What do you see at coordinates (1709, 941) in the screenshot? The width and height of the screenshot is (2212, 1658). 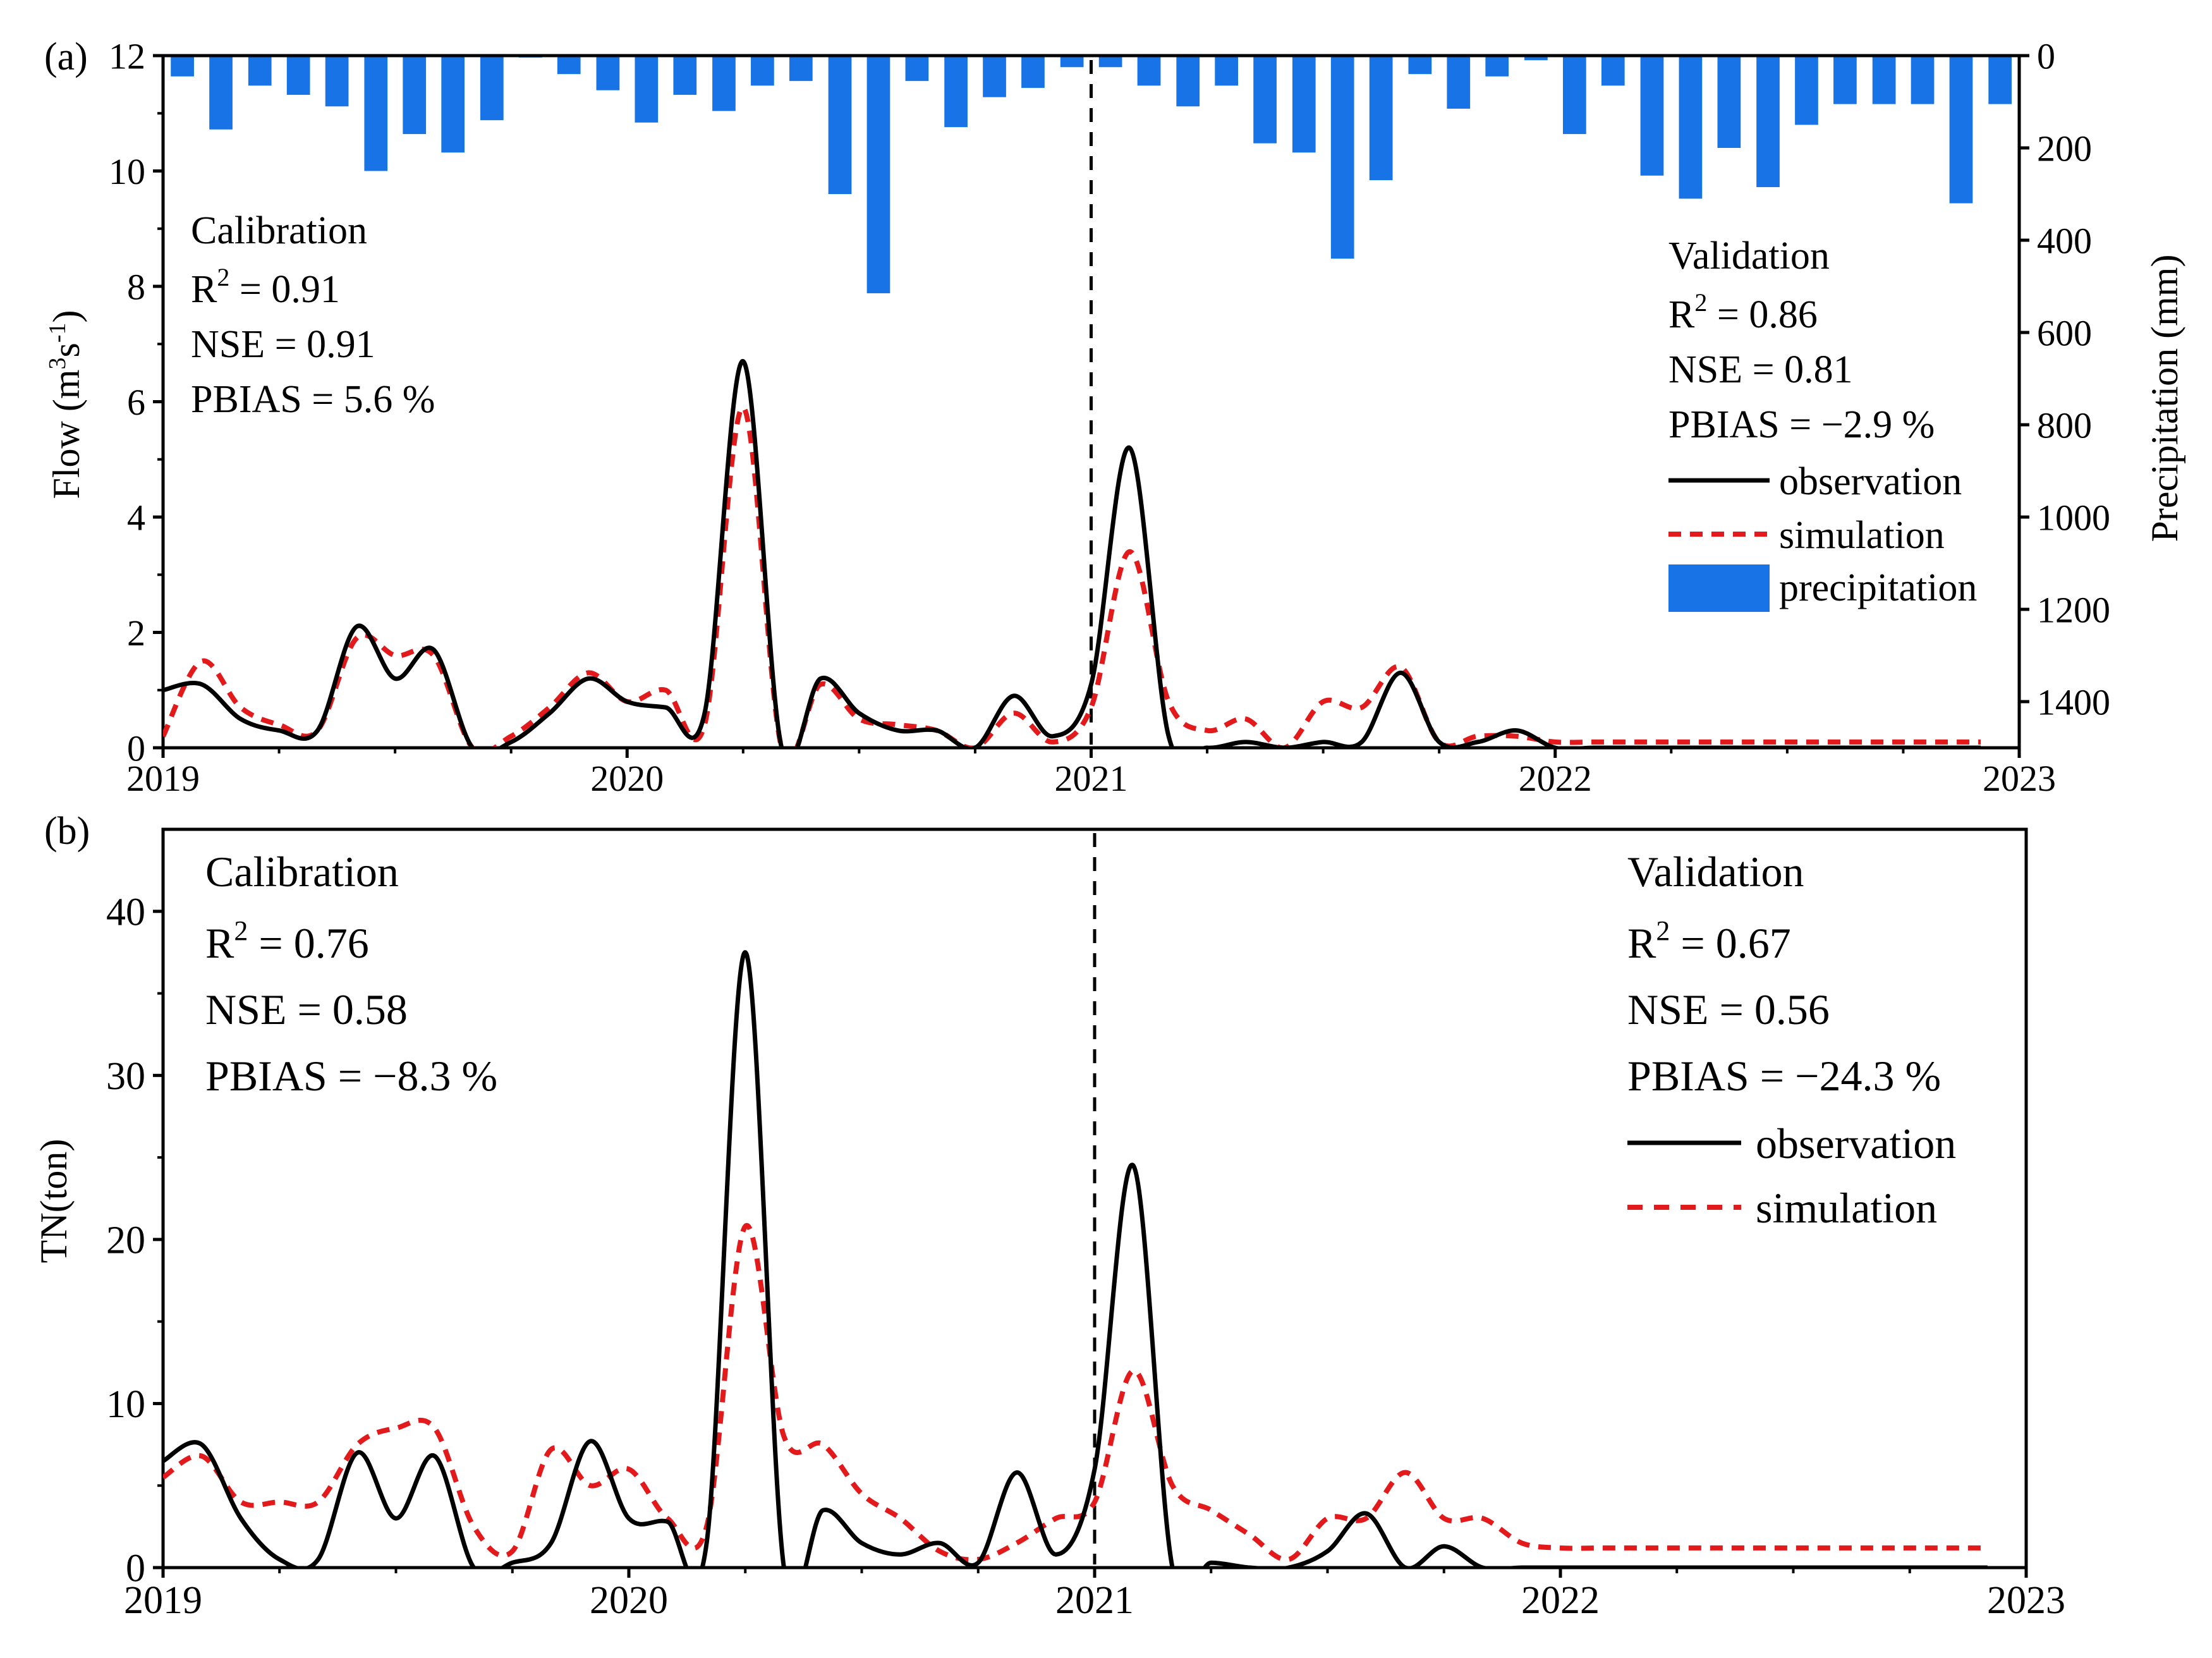 I see `validation-r2: R2 = 0.67` at bounding box center [1709, 941].